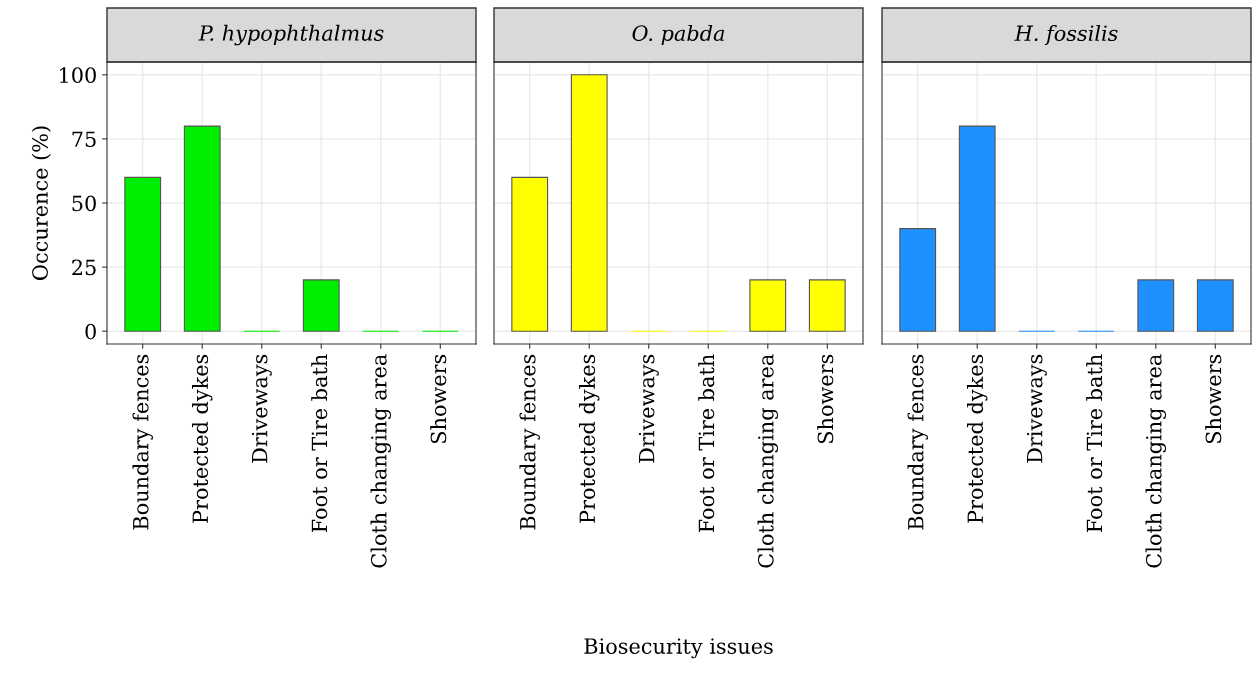 The image size is (1252, 675). I want to click on y-axis-title: Occurence (%), so click(41, 203).